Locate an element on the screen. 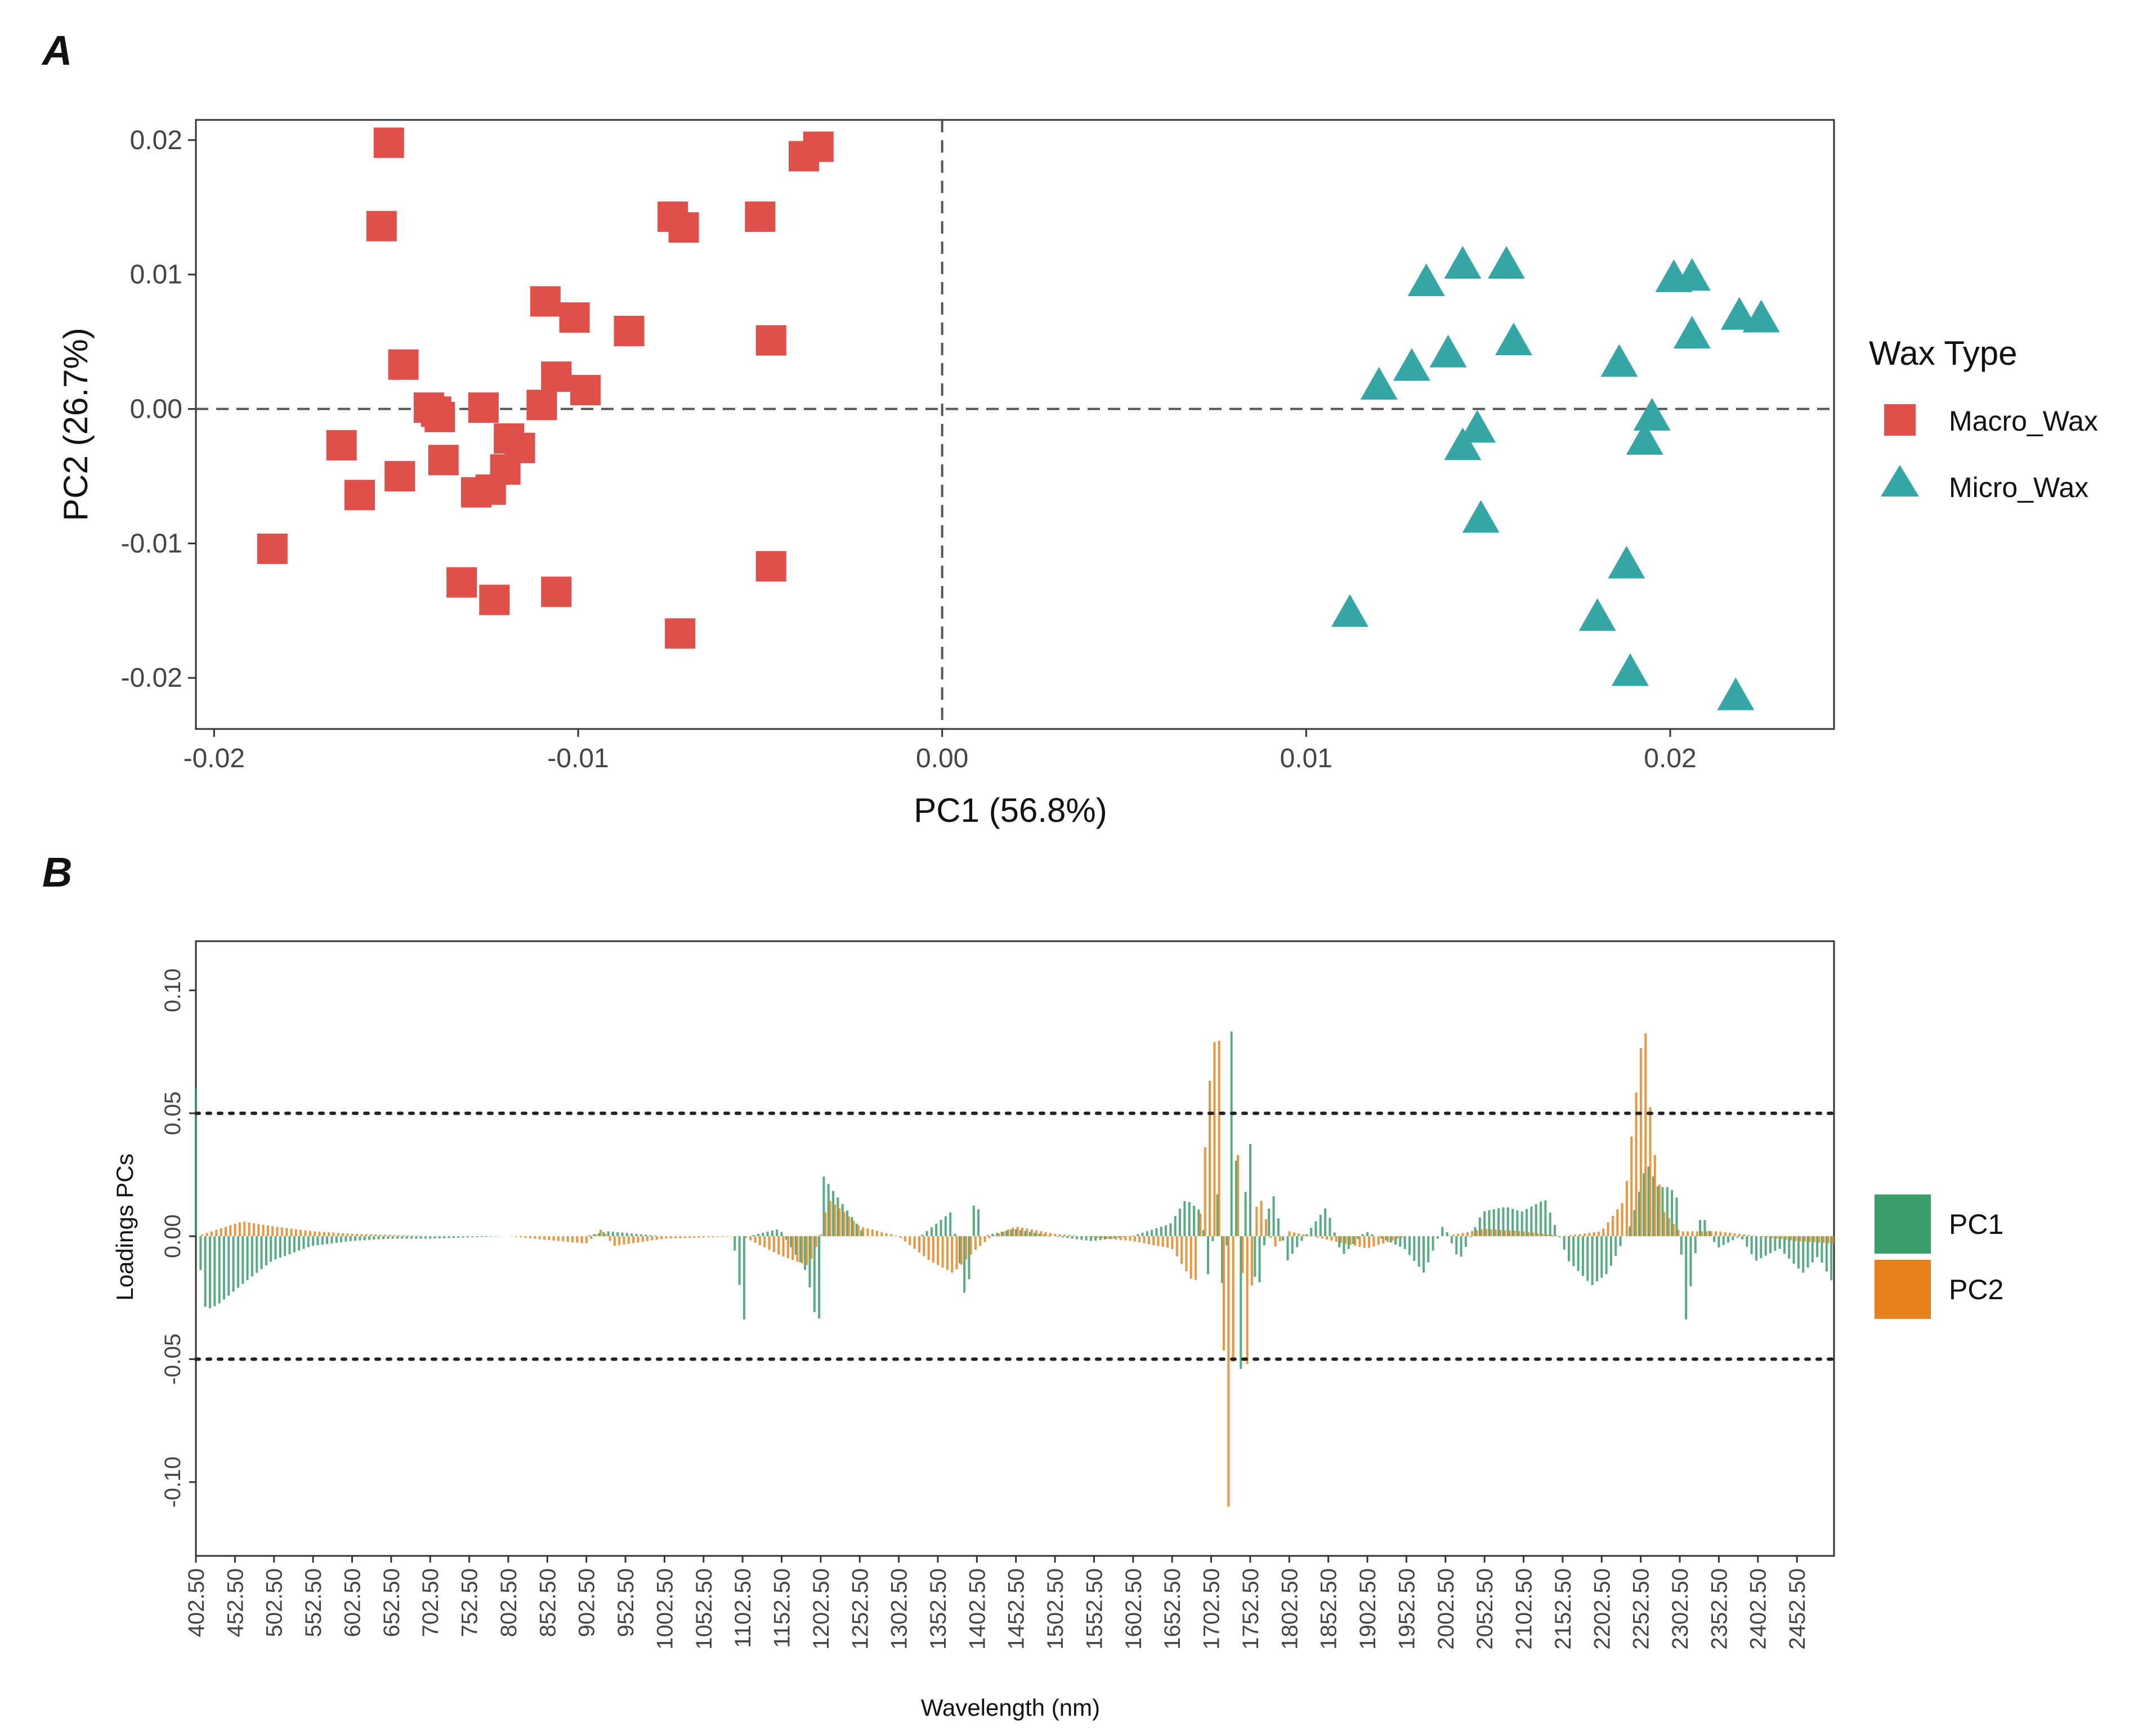 The width and height of the screenshot is (2147, 1736). panel-a-x-tick-label: 0.01 is located at coordinates (1306, 758).